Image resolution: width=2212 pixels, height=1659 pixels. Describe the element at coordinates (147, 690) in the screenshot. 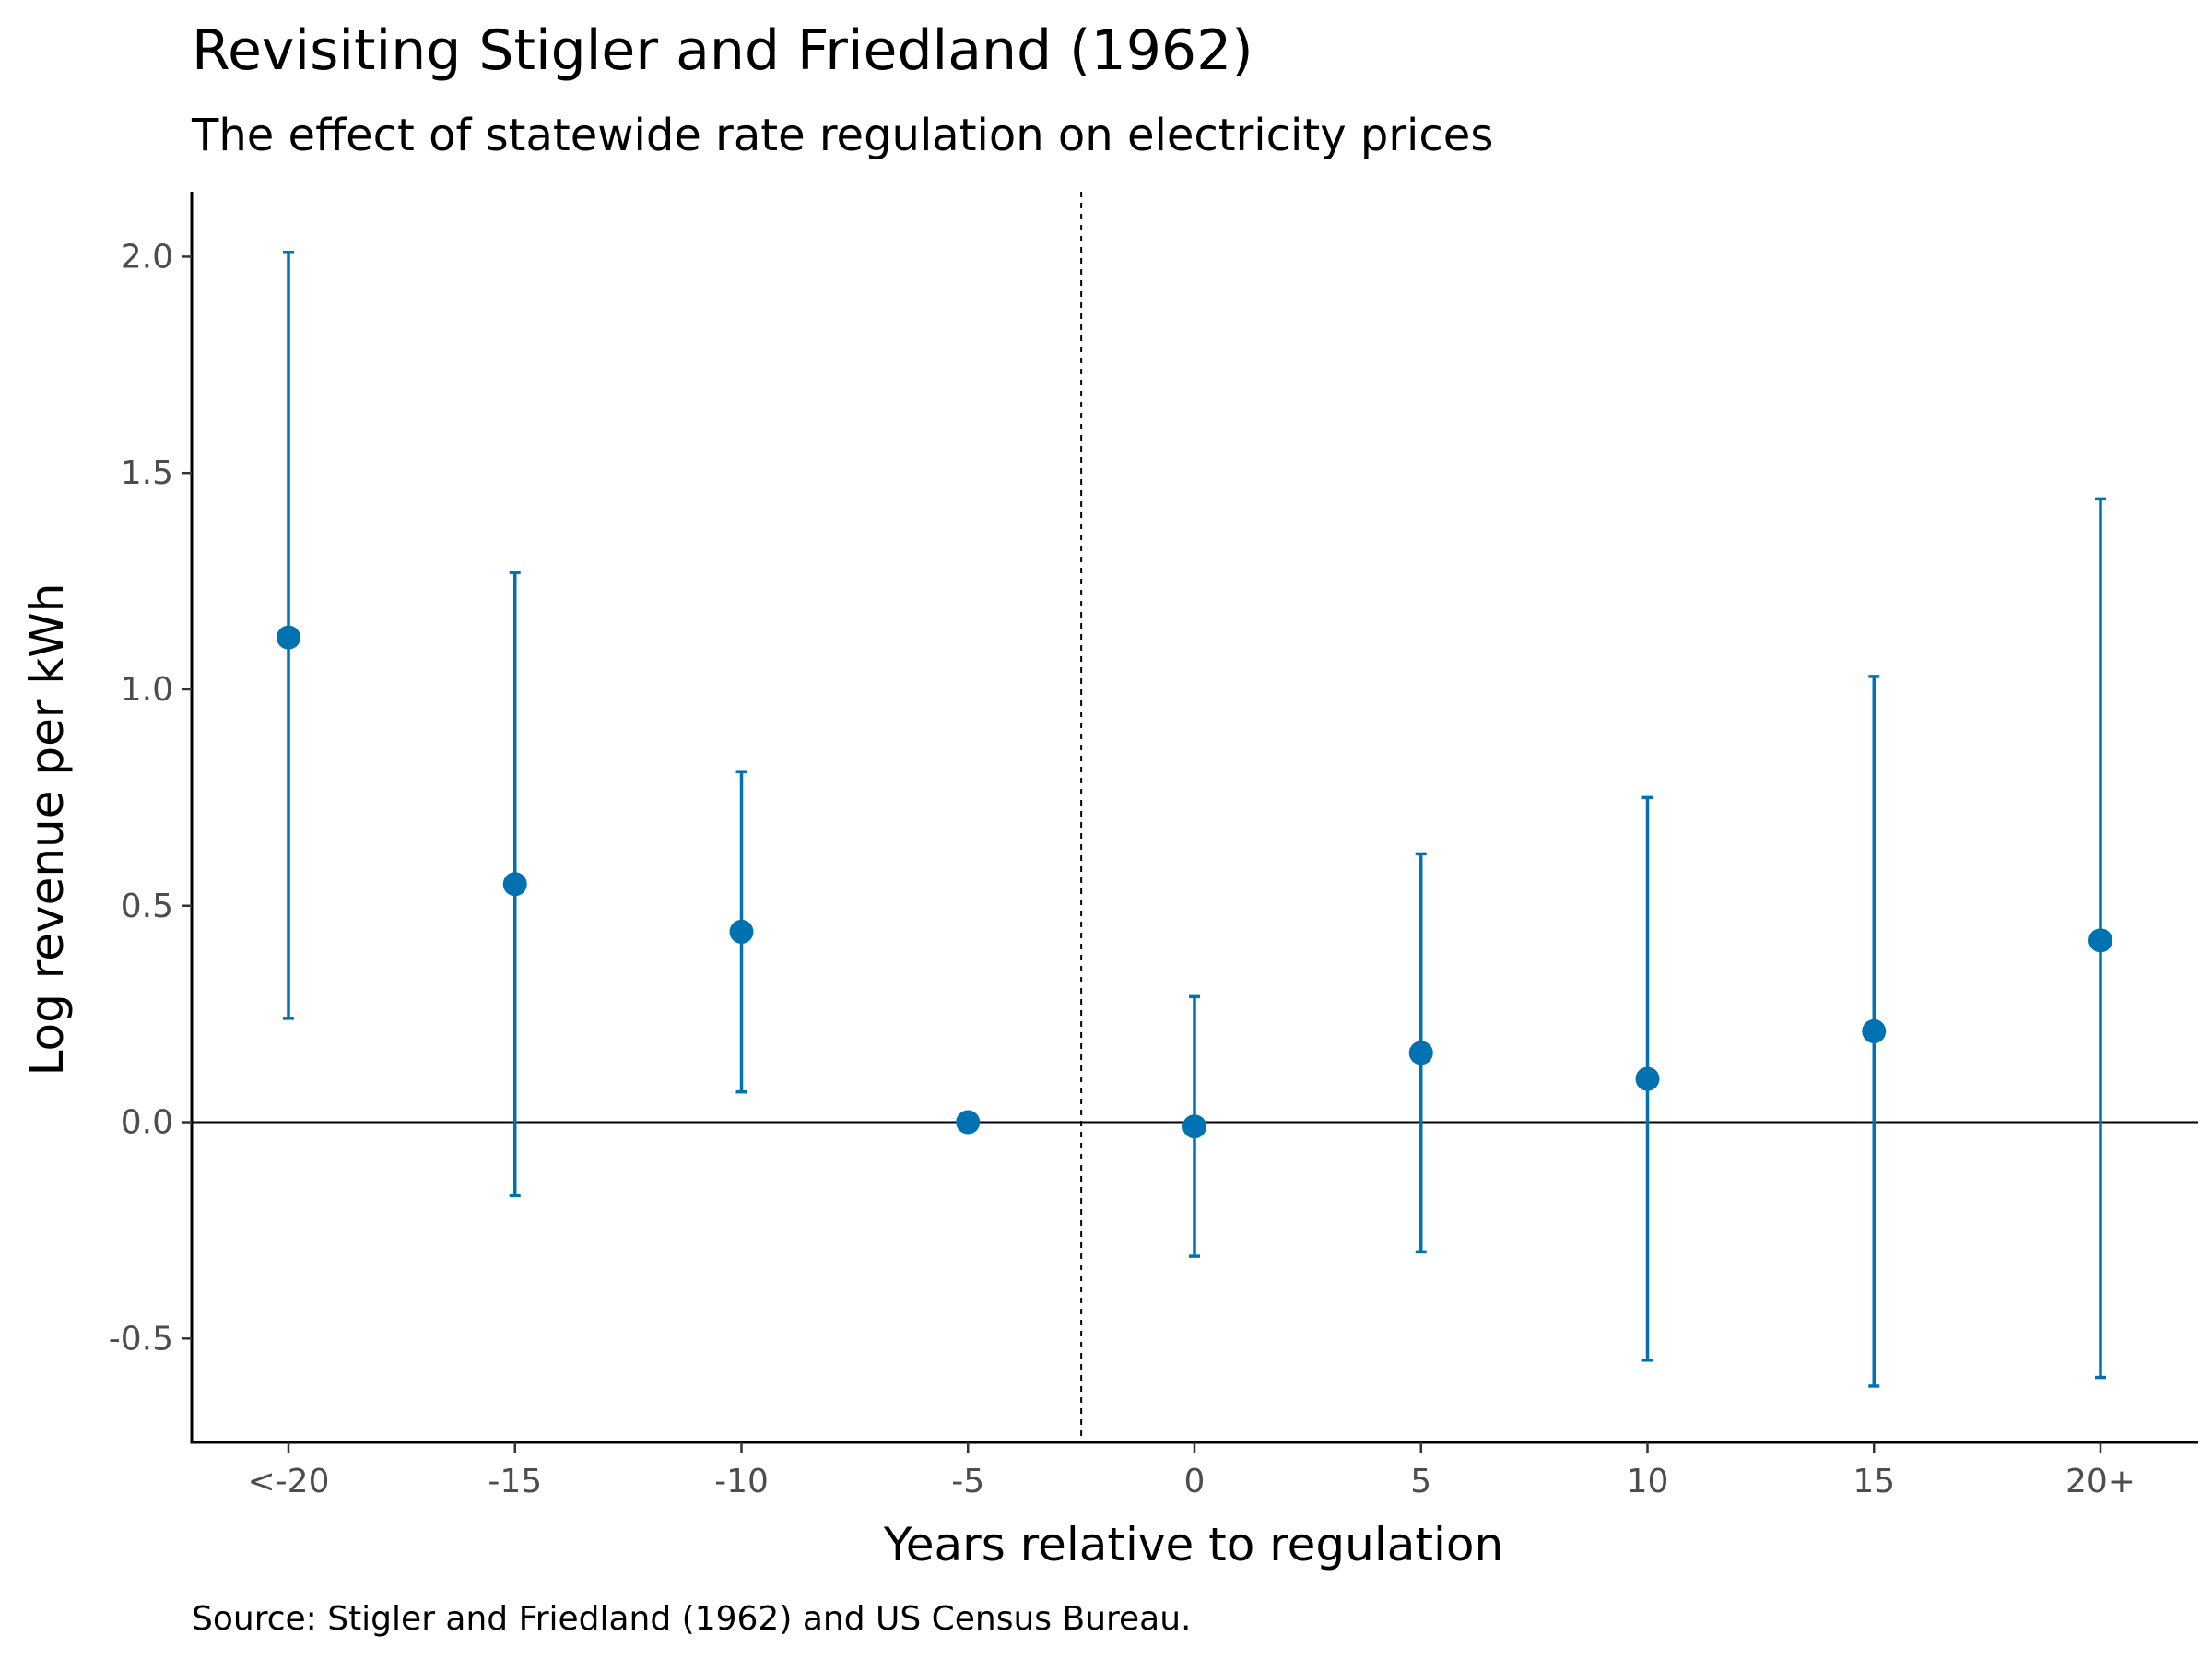

I see `y-tick-label: 1.0` at that location.